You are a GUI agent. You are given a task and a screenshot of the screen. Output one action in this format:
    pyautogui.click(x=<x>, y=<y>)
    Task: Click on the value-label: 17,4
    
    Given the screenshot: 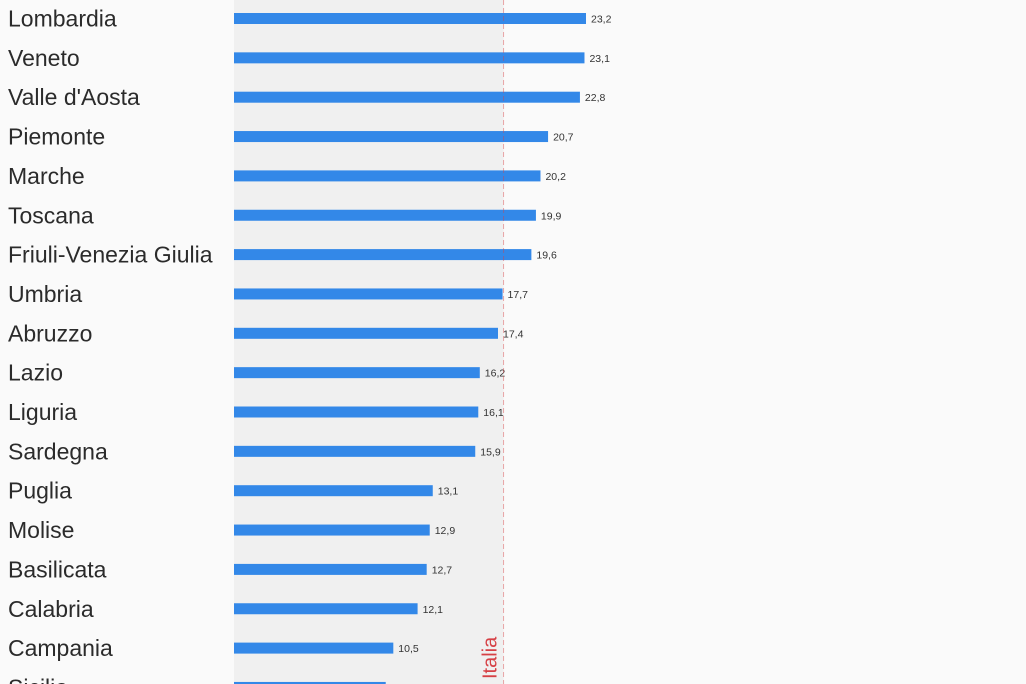 What is the action you would take?
    pyautogui.click(x=513, y=334)
    